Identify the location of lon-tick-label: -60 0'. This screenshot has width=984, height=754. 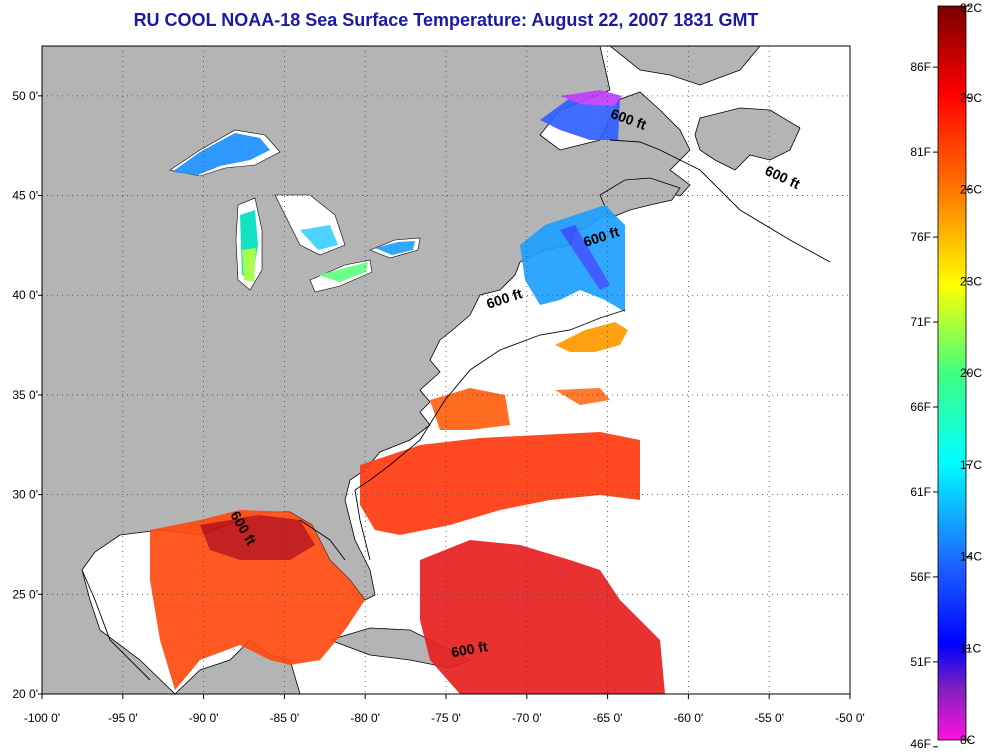
(689, 718).